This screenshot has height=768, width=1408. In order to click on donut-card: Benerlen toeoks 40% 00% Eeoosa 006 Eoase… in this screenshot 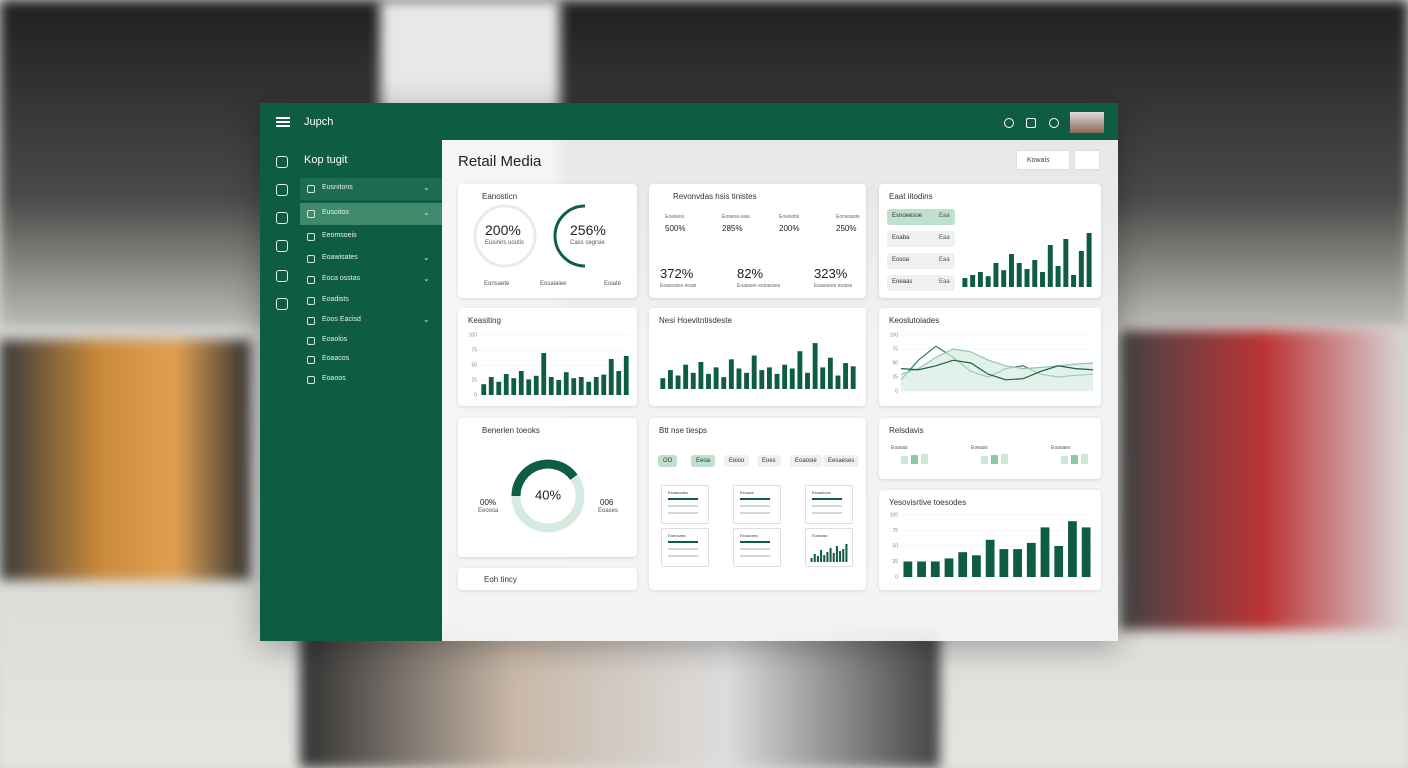, I will do `click(547, 487)`.